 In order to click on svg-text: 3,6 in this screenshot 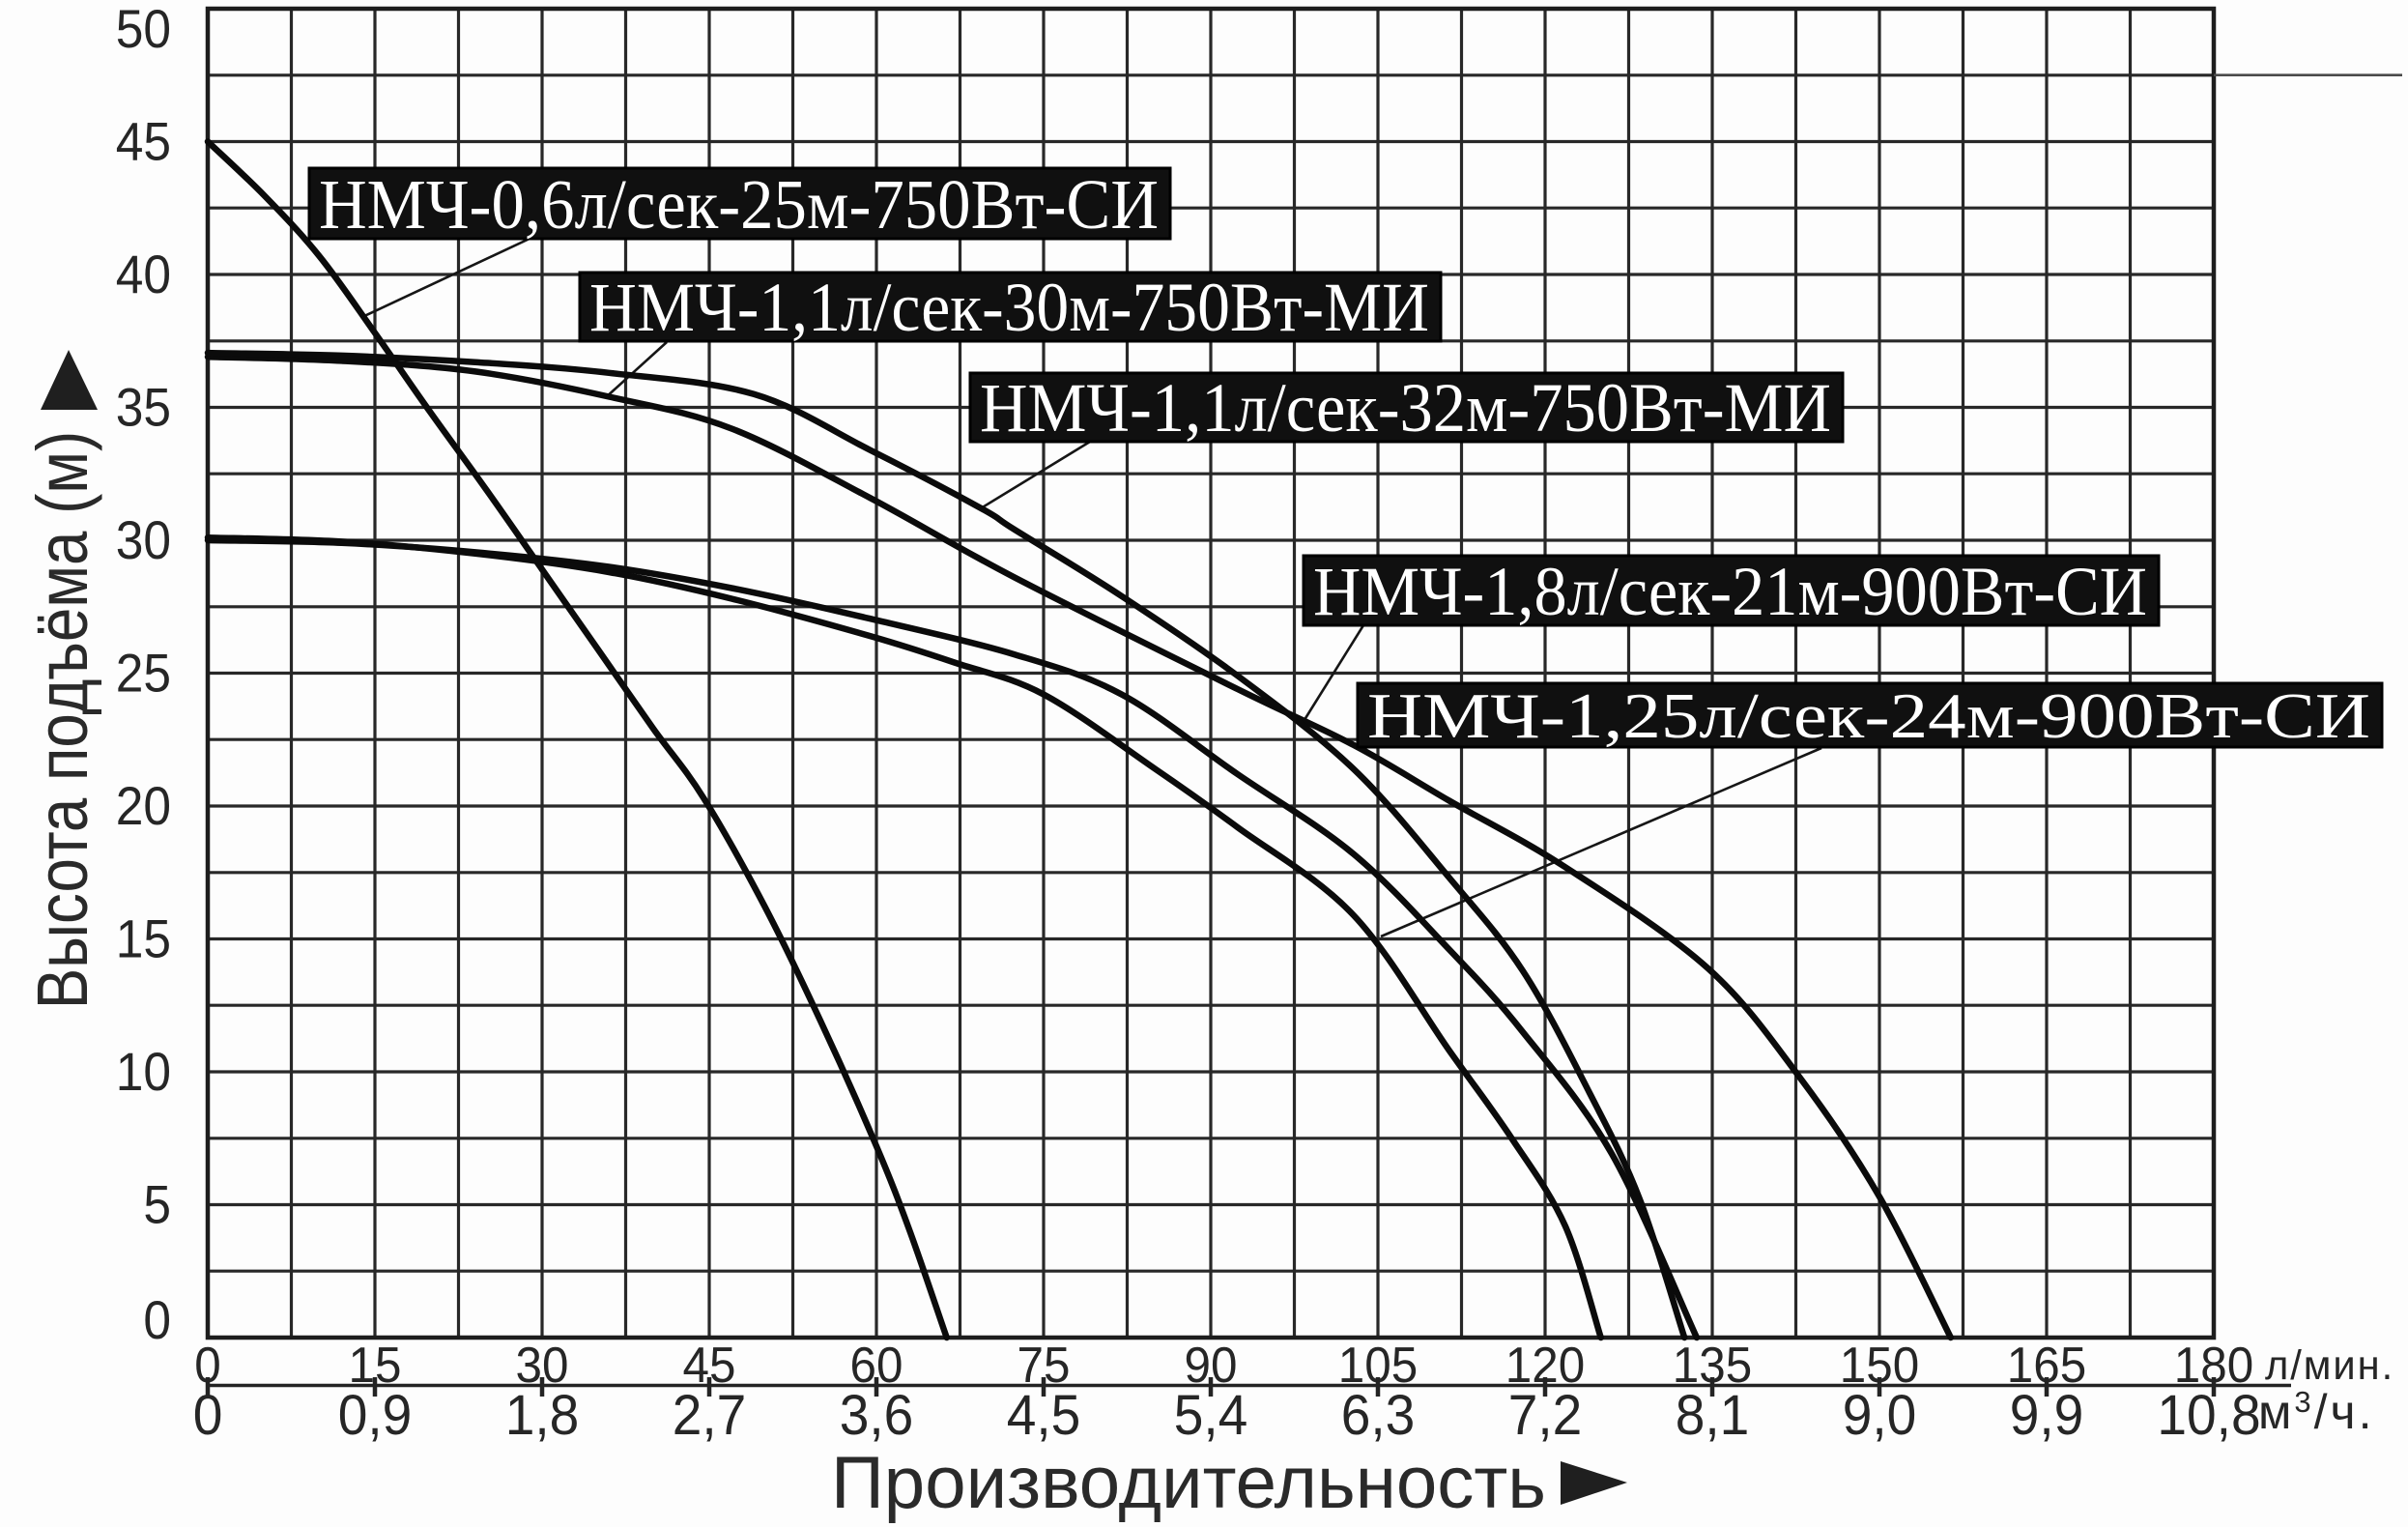, I will do `click(877, 1415)`.